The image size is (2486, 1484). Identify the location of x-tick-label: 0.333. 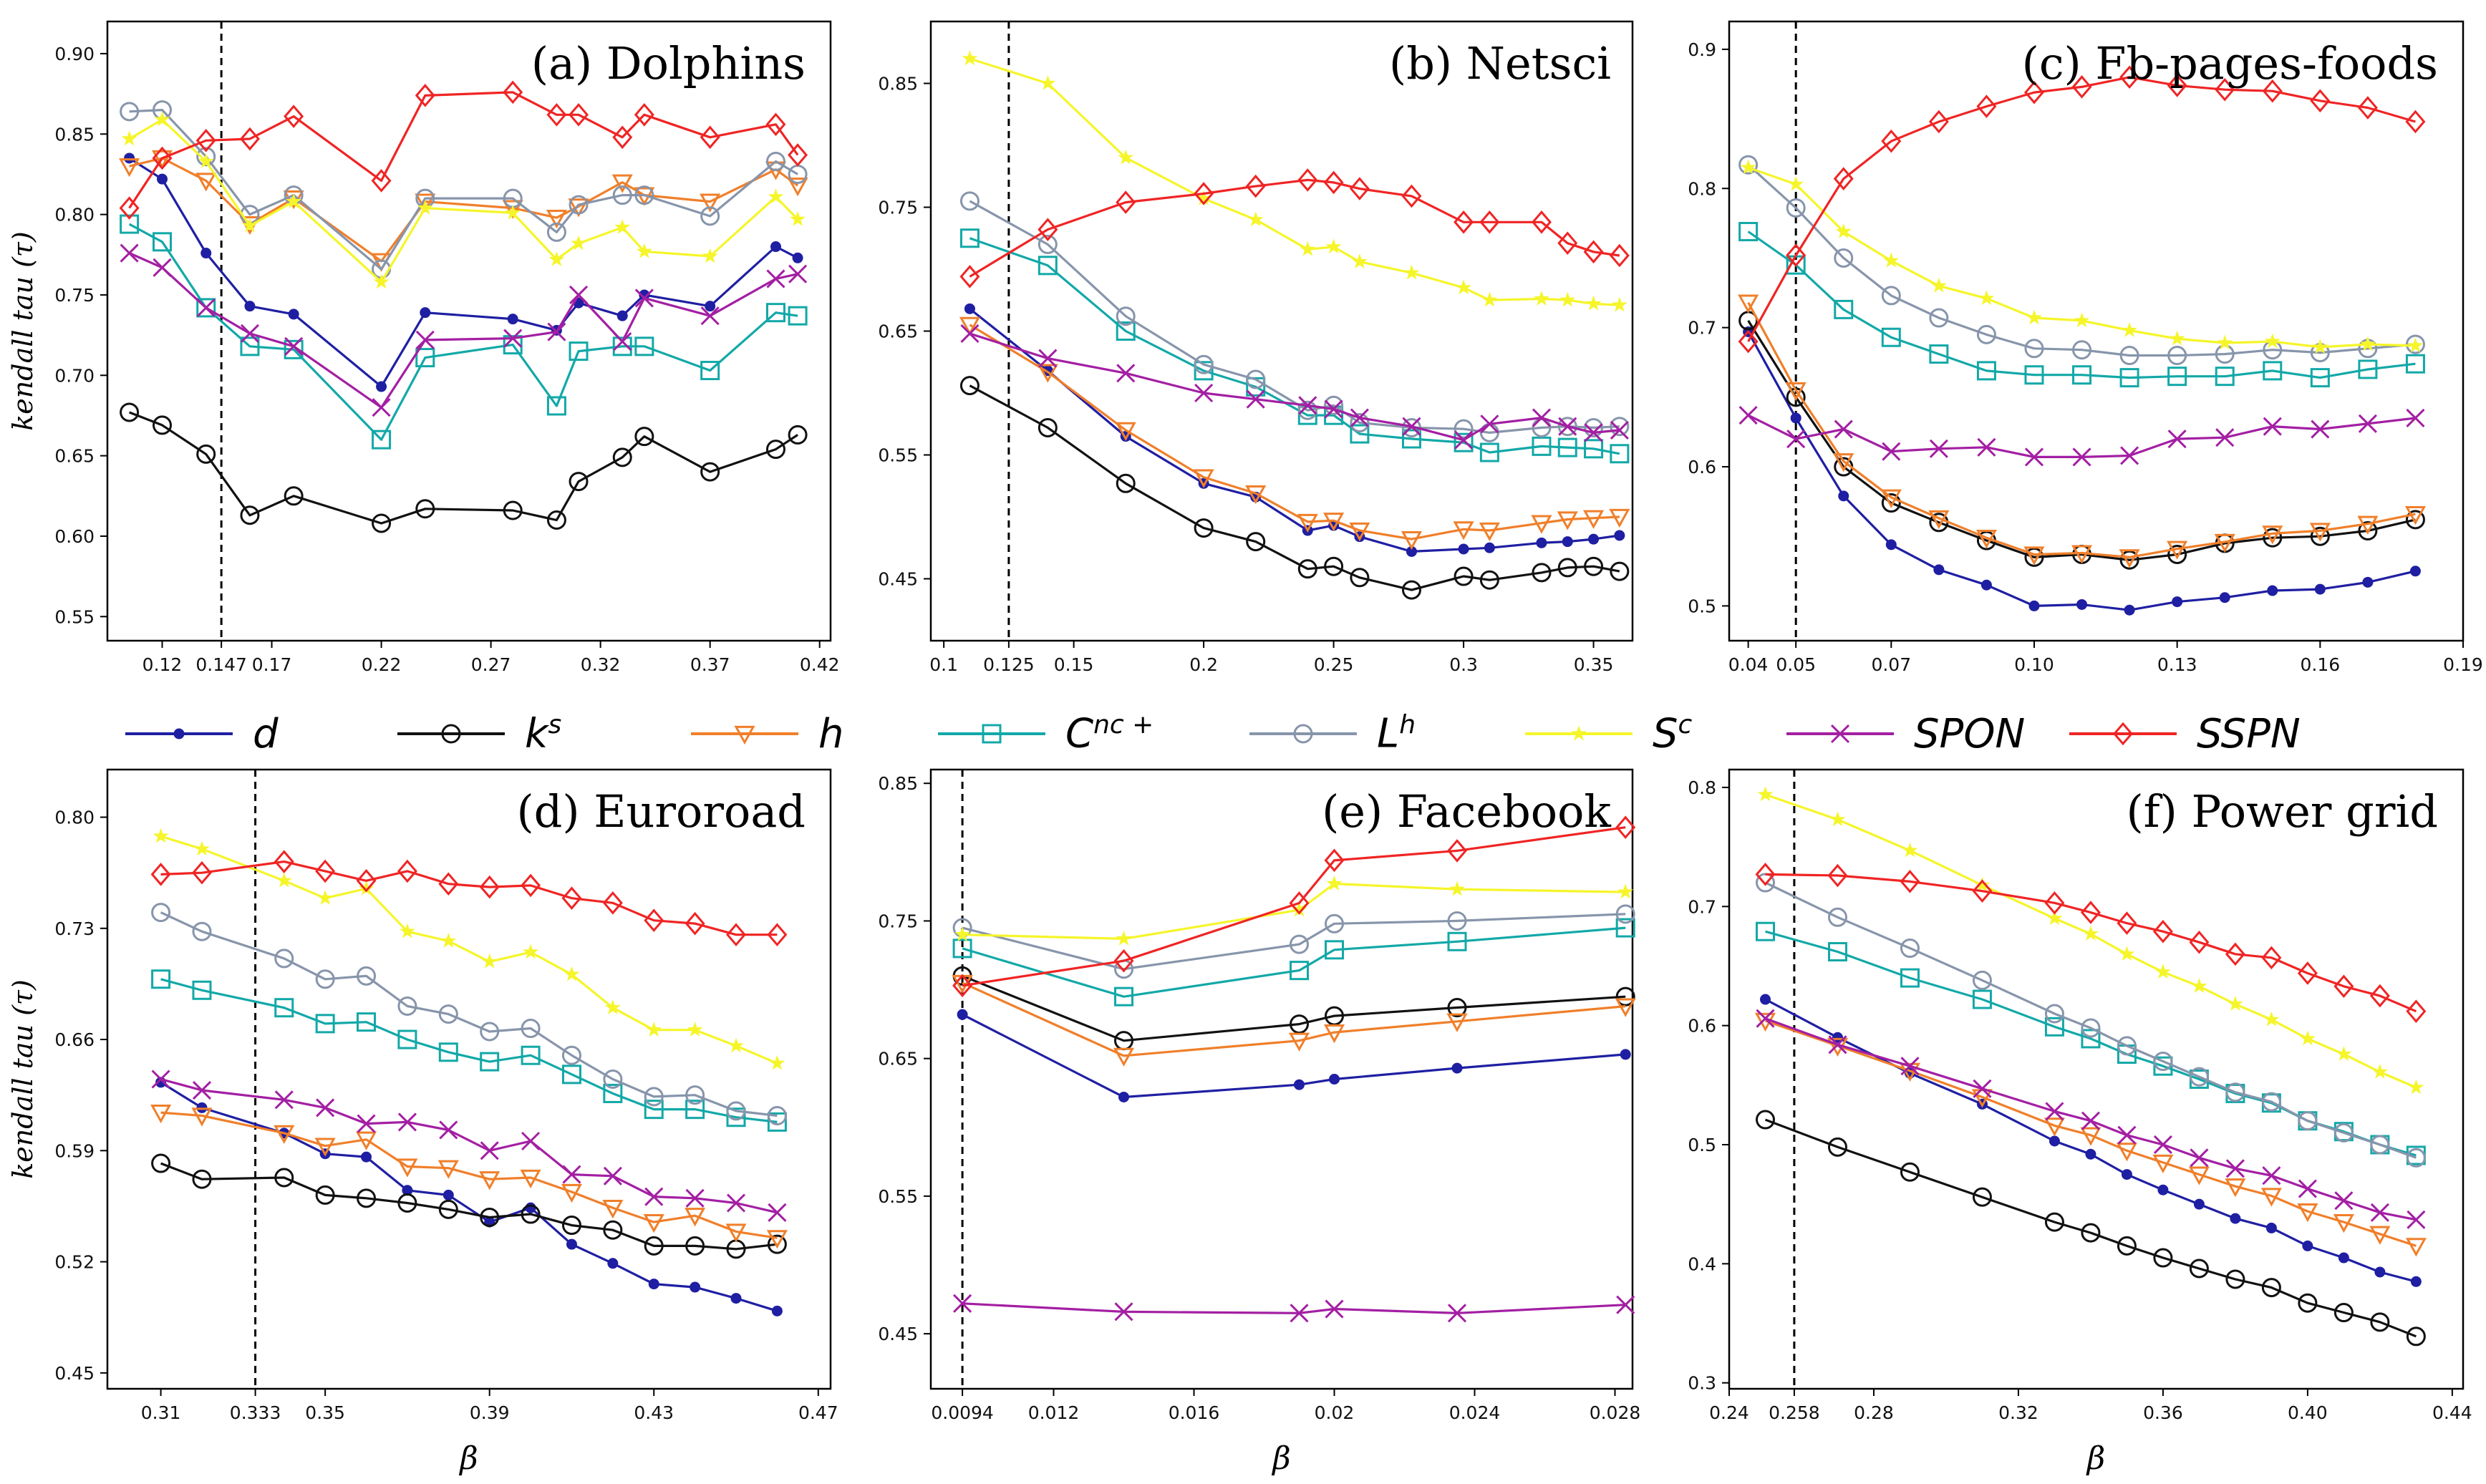
(255, 1412).